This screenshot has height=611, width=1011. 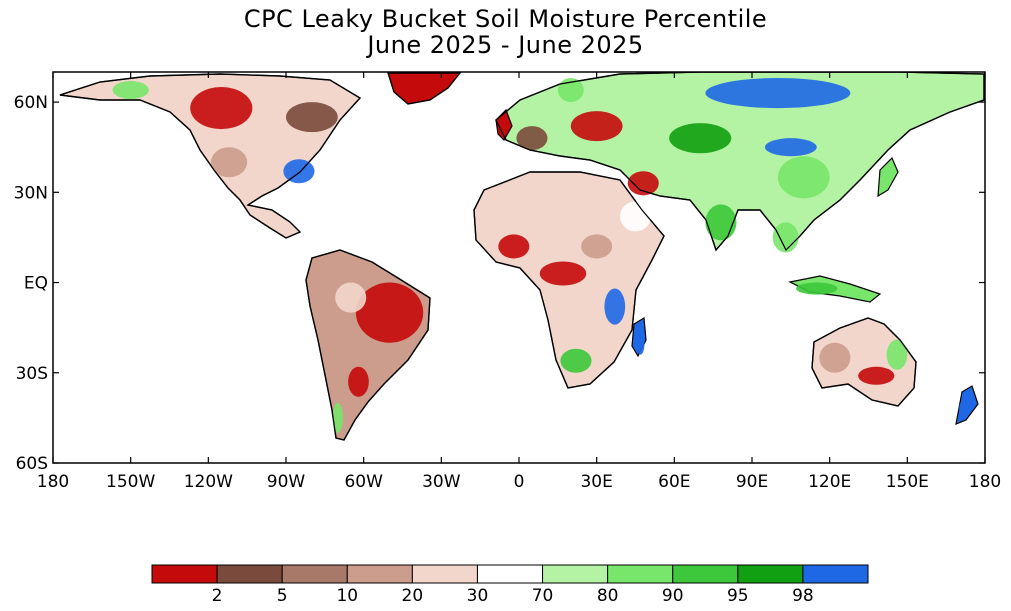 What do you see at coordinates (299, 171) in the screenshot?
I see `region-us-east` at bounding box center [299, 171].